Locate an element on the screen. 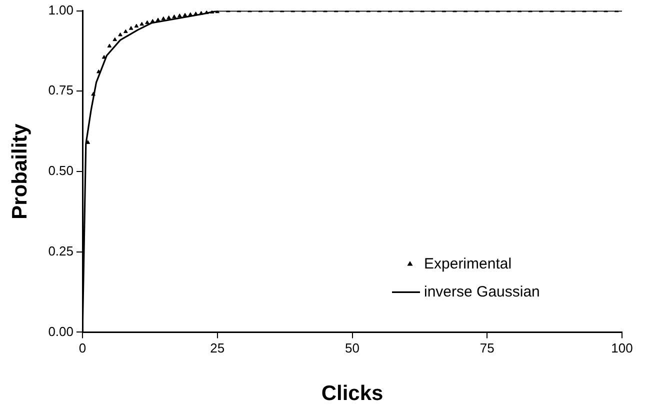 Image resolution: width=646 pixels, height=415 pixels. legend-label: inverse Gaussian is located at coordinates (482, 291).